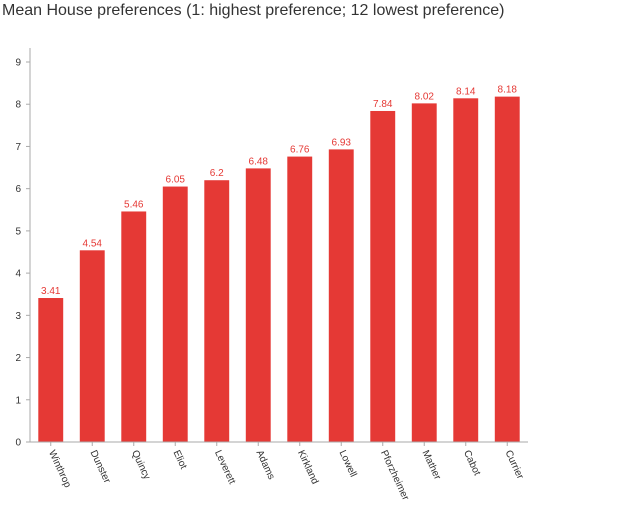 The height and width of the screenshot is (526, 630). I want to click on bar-eliot, so click(175, 314).